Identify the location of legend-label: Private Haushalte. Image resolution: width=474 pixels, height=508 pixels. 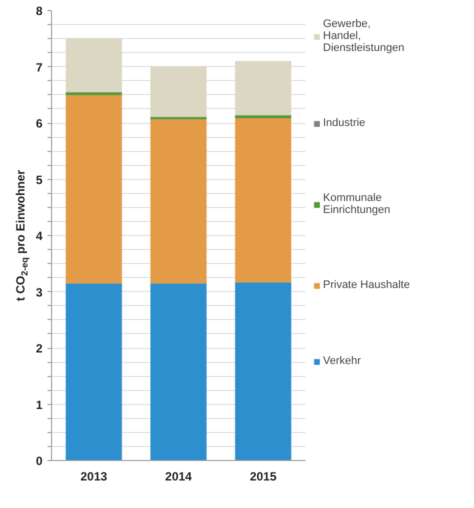
(366, 285).